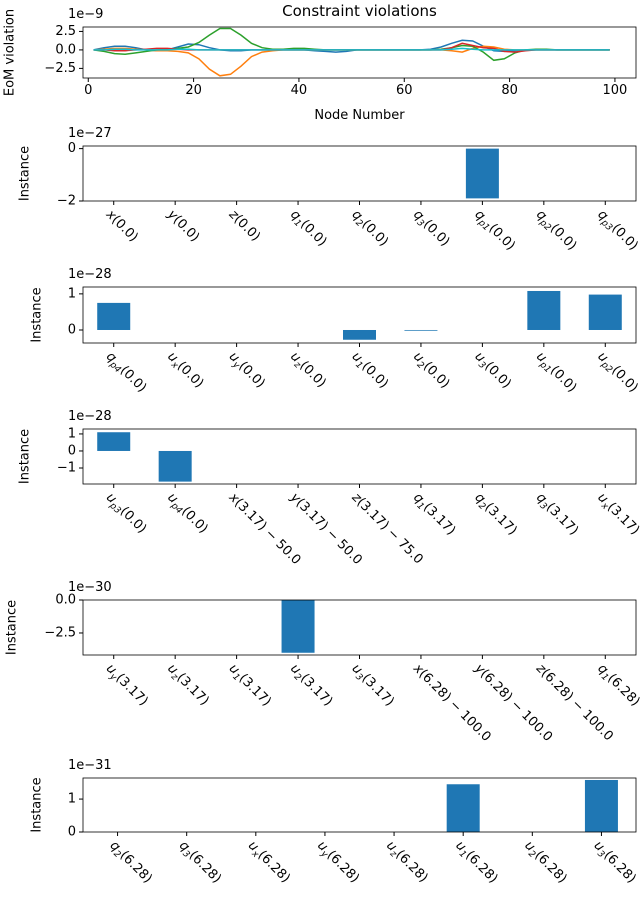  Describe the element at coordinates (614, 863) in the screenshot. I see `x-tick-label: u3(6.28)` at that location.